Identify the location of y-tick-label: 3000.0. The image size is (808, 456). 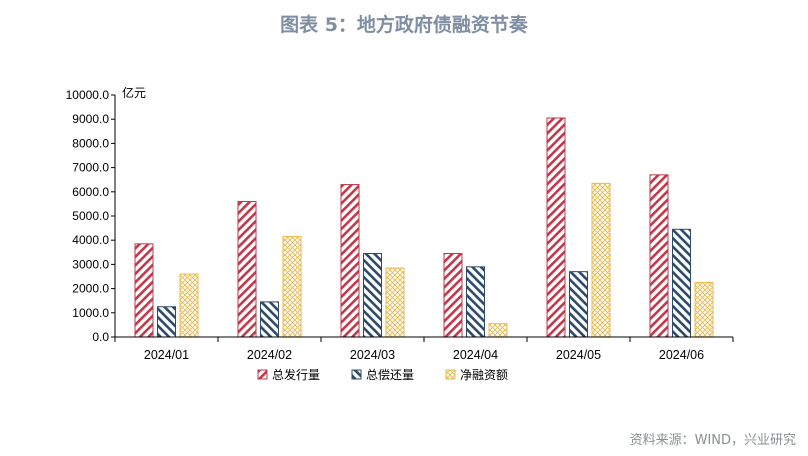
(90, 264).